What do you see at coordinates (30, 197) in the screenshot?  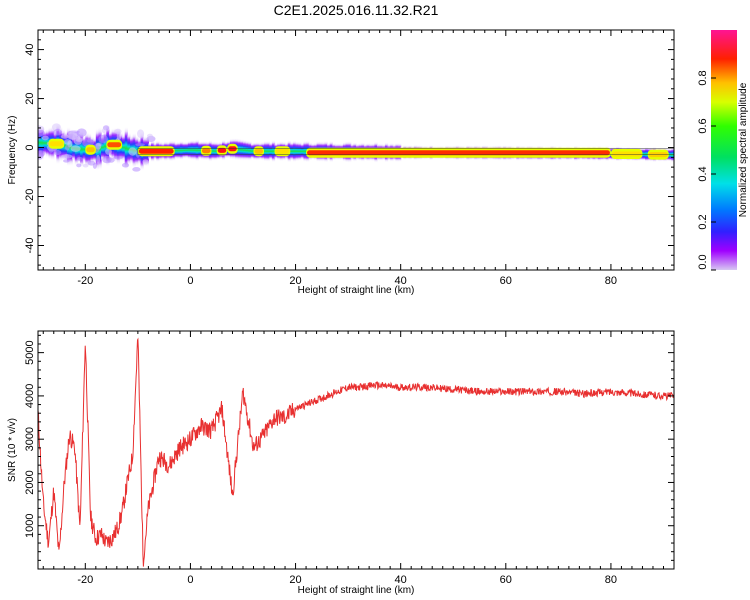 I see `y-tick-label: -20` at bounding box center [30, 197].